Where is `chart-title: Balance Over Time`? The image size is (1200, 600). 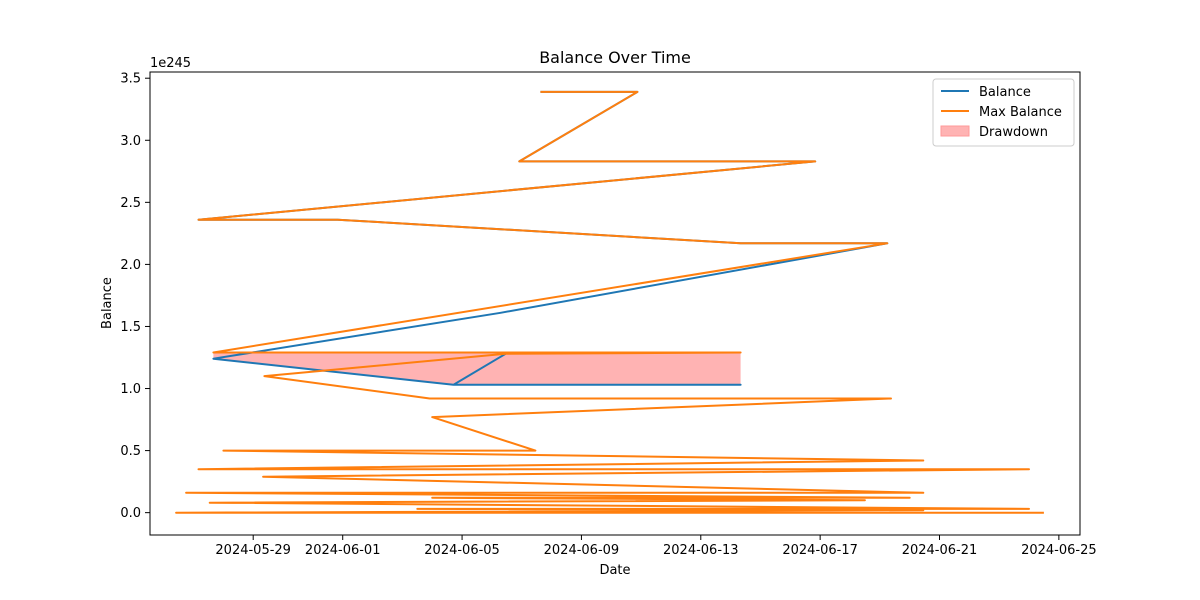
chart-title: Balance Over Time is located at coordinates (615, 57).